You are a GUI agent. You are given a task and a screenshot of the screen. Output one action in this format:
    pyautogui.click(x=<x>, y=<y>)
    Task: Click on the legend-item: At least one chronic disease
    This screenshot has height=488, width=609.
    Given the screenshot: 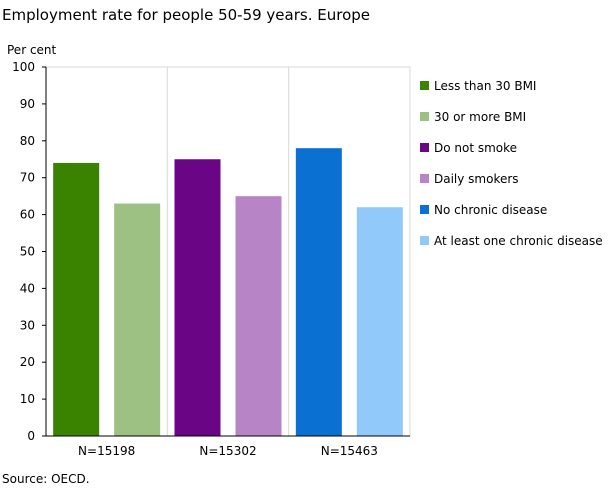 What is the action you would take?
    pyautogui.click(x=511, y=240)
    